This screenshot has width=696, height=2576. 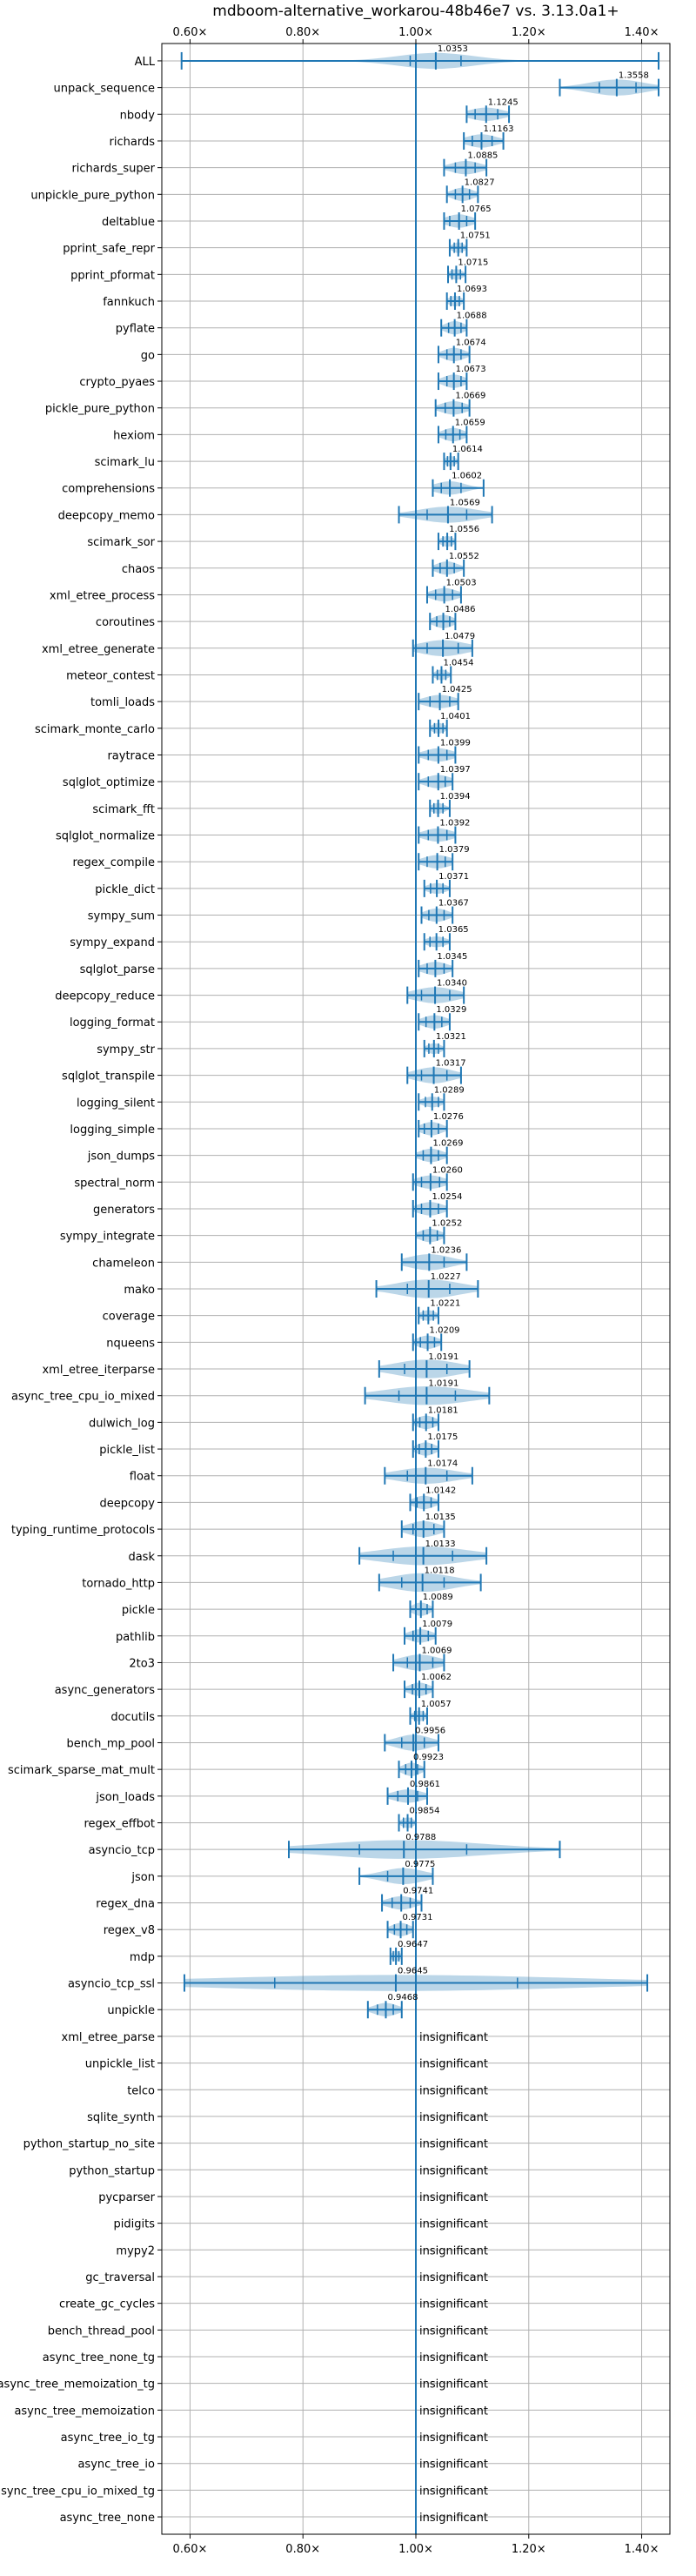 I want to click on benchmark-label: regex_dna, so click(x=125, y=1905).